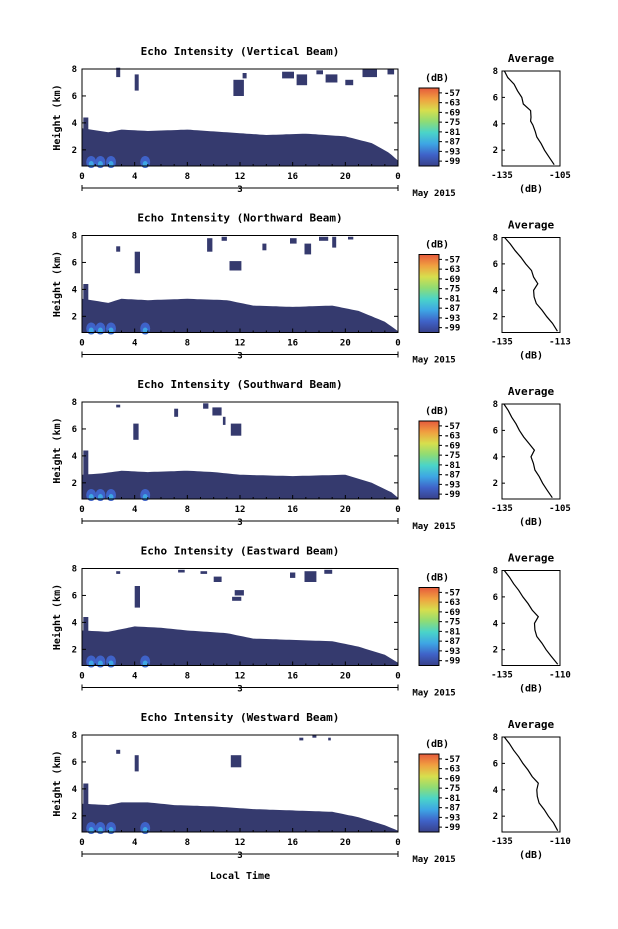  What do you see at coordinates (560, 343) in the screenshot?
I see `average-x-tick-label: -113` at bounding box center [560, 343].